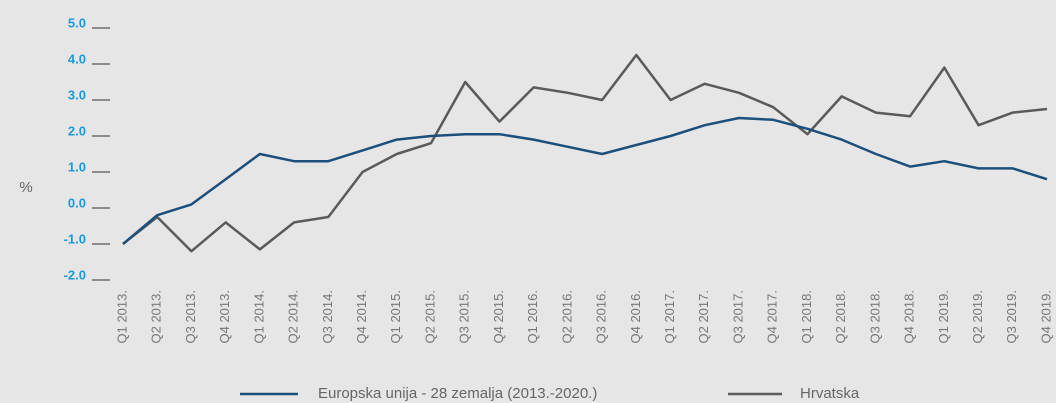 This screenshot has width=1056, height=403. What do you see at coordinates (830, 393) in the screenshot?
I see `legend-label: Hrvatska` at bounding box center [830, 393].